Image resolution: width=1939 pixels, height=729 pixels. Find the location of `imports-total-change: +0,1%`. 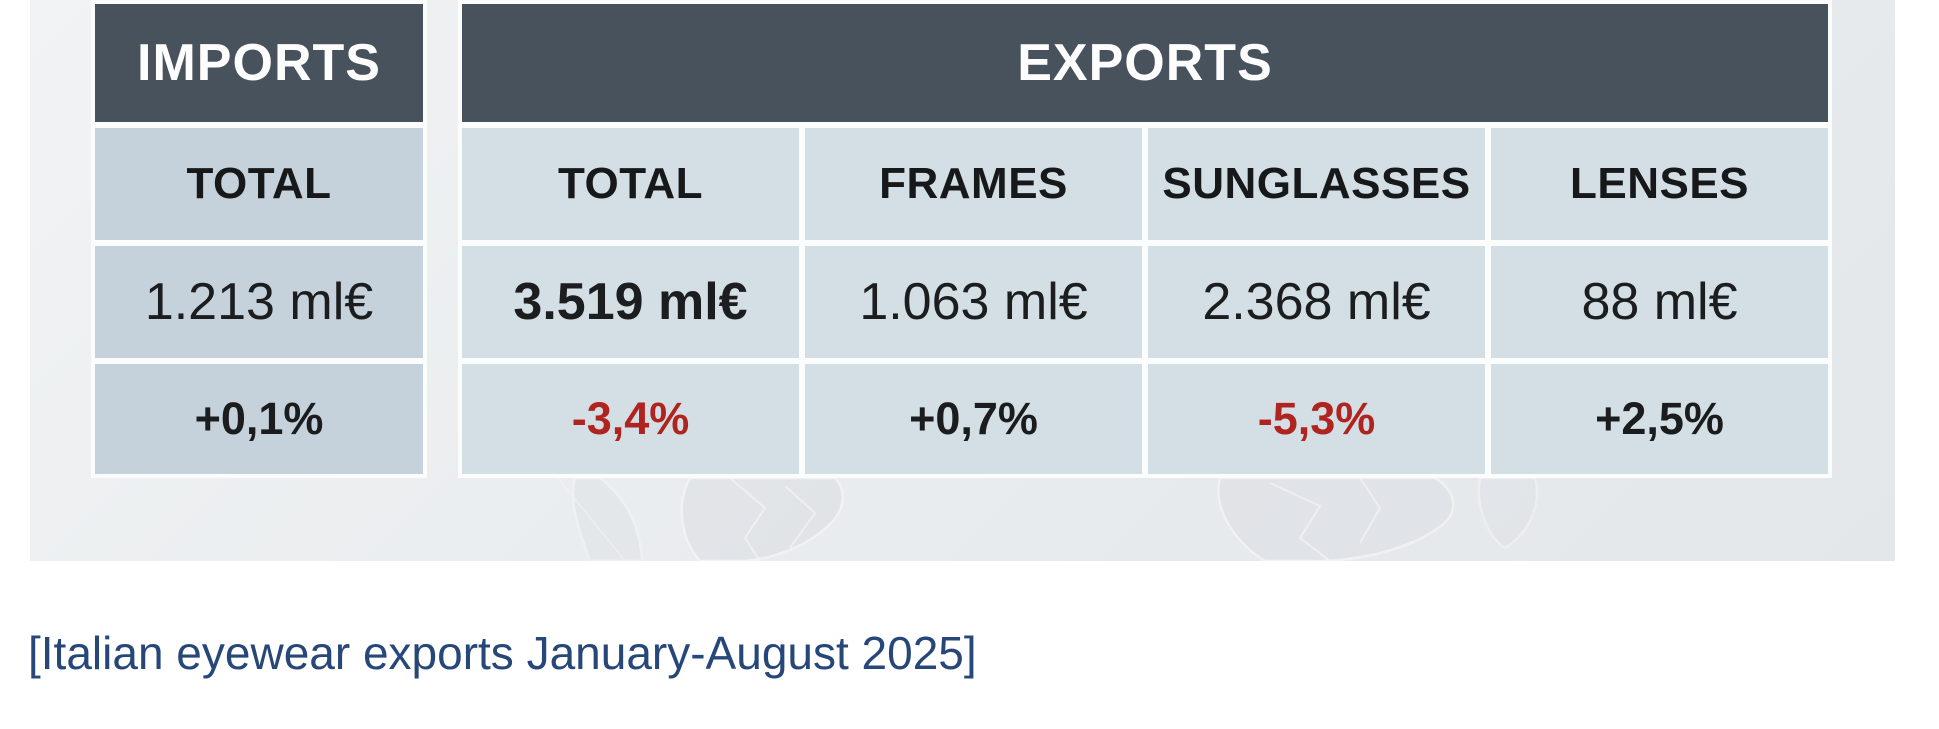

imports-total-change: +0,1% is located at coordinates (259, 419).